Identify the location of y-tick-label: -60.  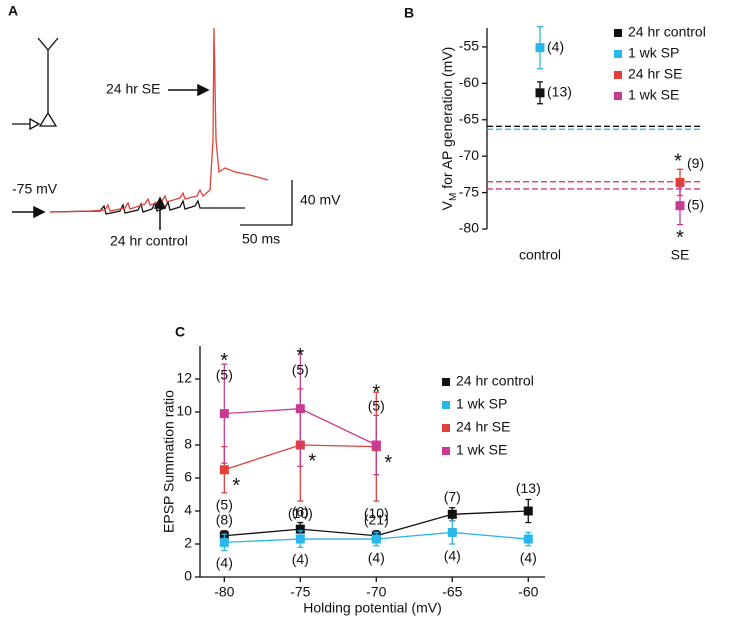
(469, 82).